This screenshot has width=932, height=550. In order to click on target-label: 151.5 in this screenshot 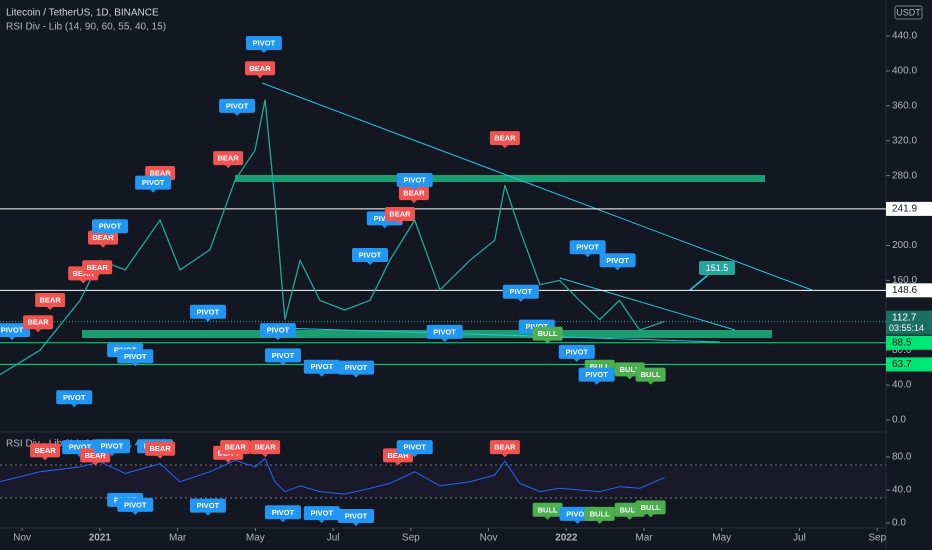, I will do `click(717, 268)`.